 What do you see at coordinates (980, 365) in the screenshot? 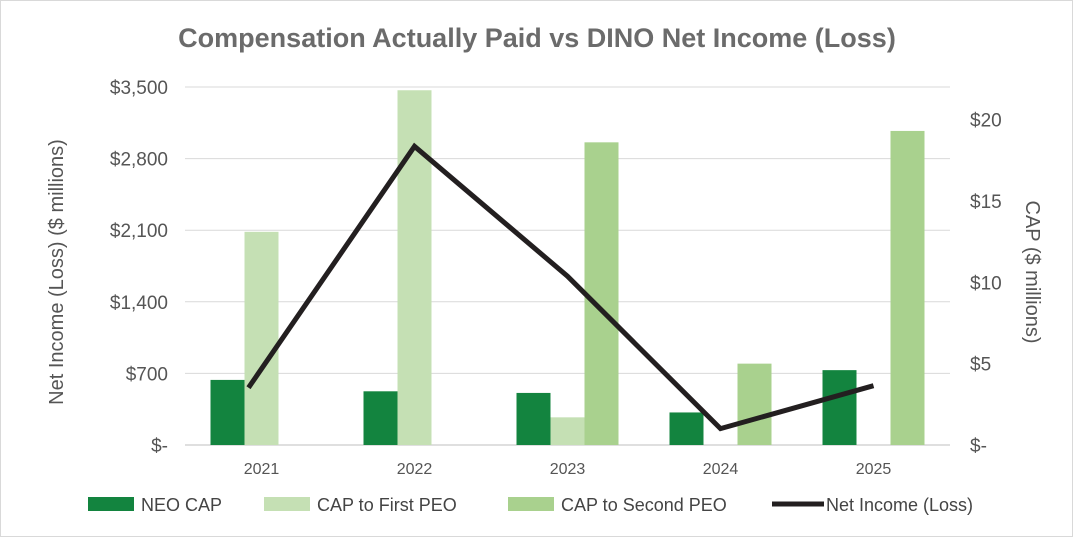
I see `right-tick-label: $5` at bounding box center [980, 365].